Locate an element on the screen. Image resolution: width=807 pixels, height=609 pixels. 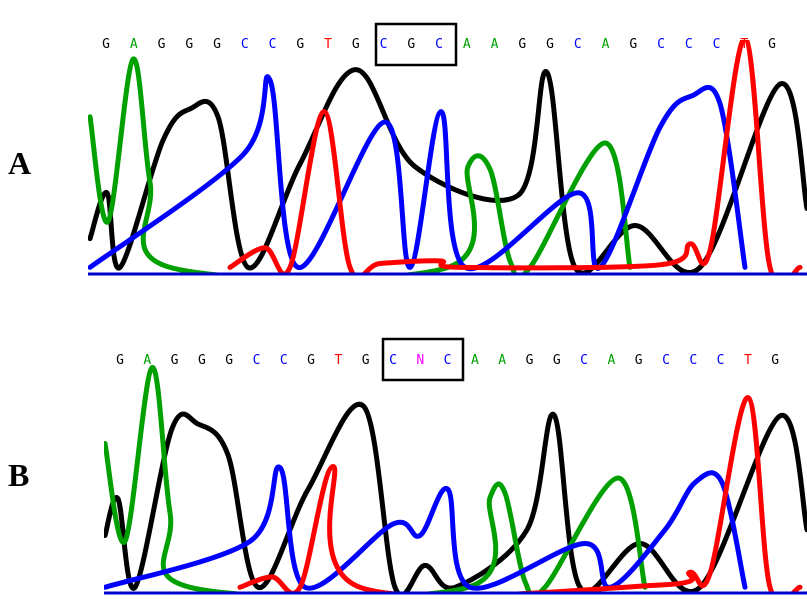
highlight-box-a is located at coordinates (416, 44).